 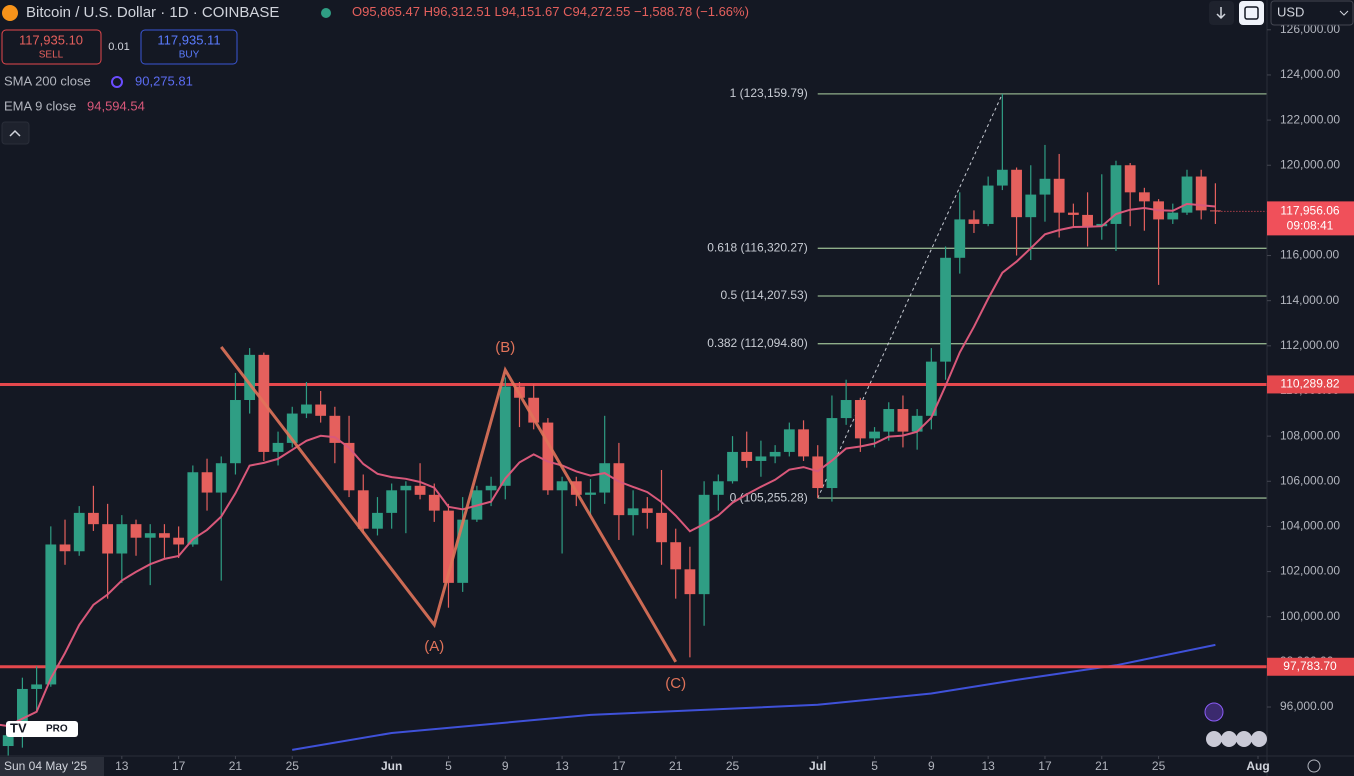 I want to click on sell-button: 117,935.10 SELL, so click(x=51, y=47).